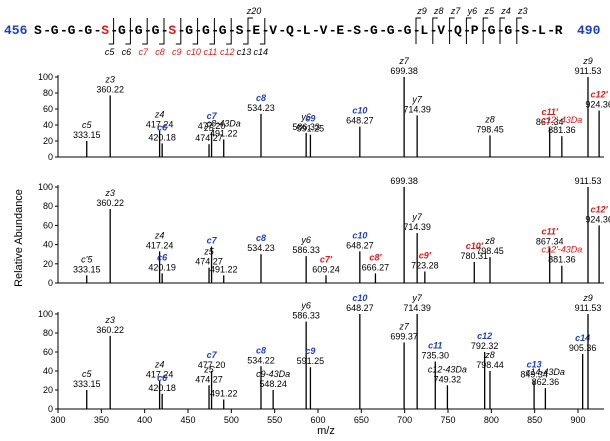  What do you see at coordinates (87, 269) in the screenshot?
I see `peak-mz-label: 333.15` at bounding box center [87, 269].